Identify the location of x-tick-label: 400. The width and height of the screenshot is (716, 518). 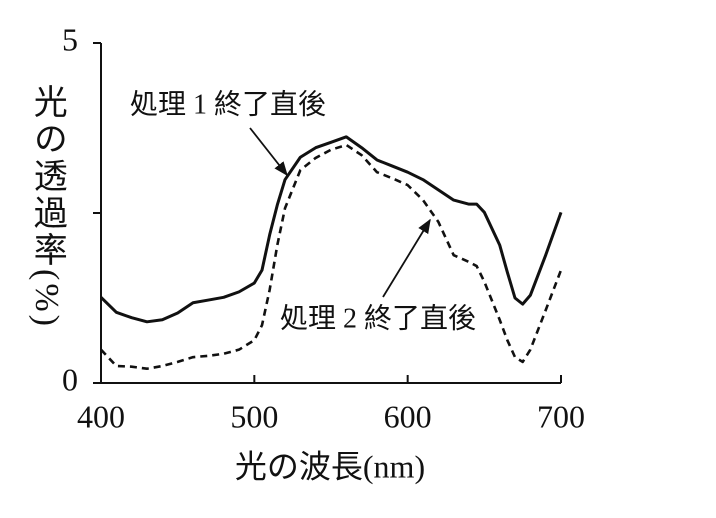
(101, 416).